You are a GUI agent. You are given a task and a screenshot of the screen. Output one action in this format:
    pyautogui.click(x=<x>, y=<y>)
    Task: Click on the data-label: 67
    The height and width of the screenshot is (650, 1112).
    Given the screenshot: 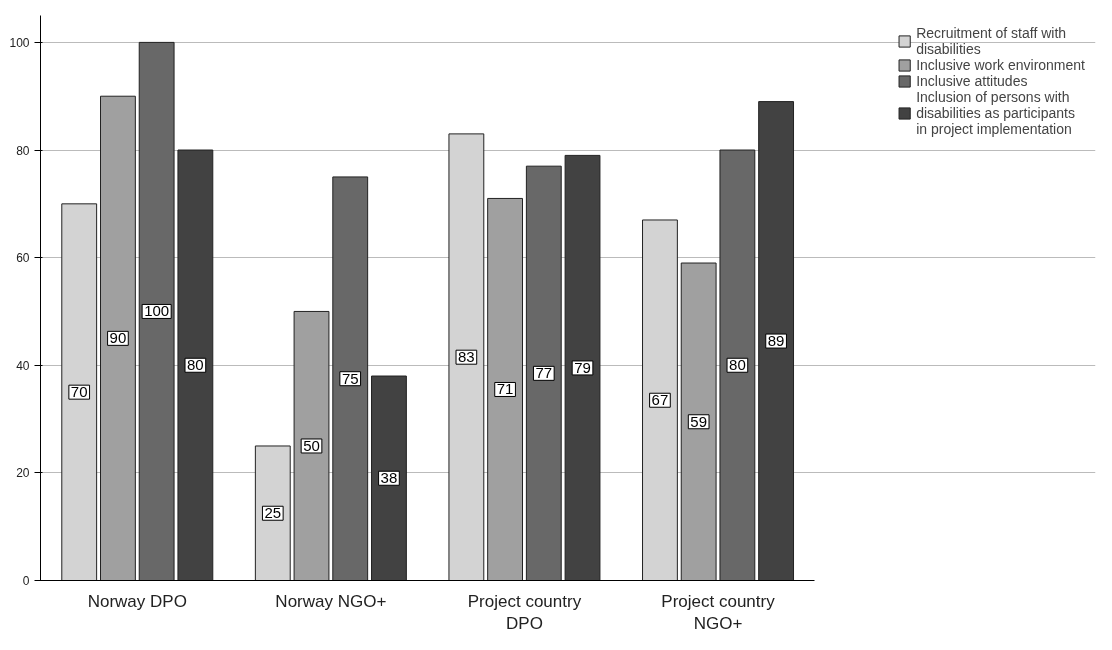 What is the action you would take?
    pyautogui.click(x=660, y=400)
    